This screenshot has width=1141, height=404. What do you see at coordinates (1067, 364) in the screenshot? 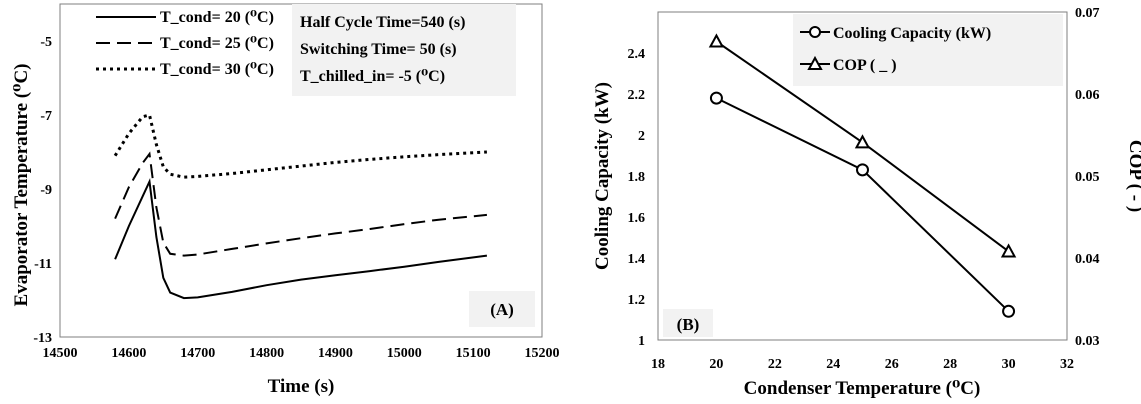
I see `panel-b-x-tick-label: 32` at bounding box center [1067, 364].